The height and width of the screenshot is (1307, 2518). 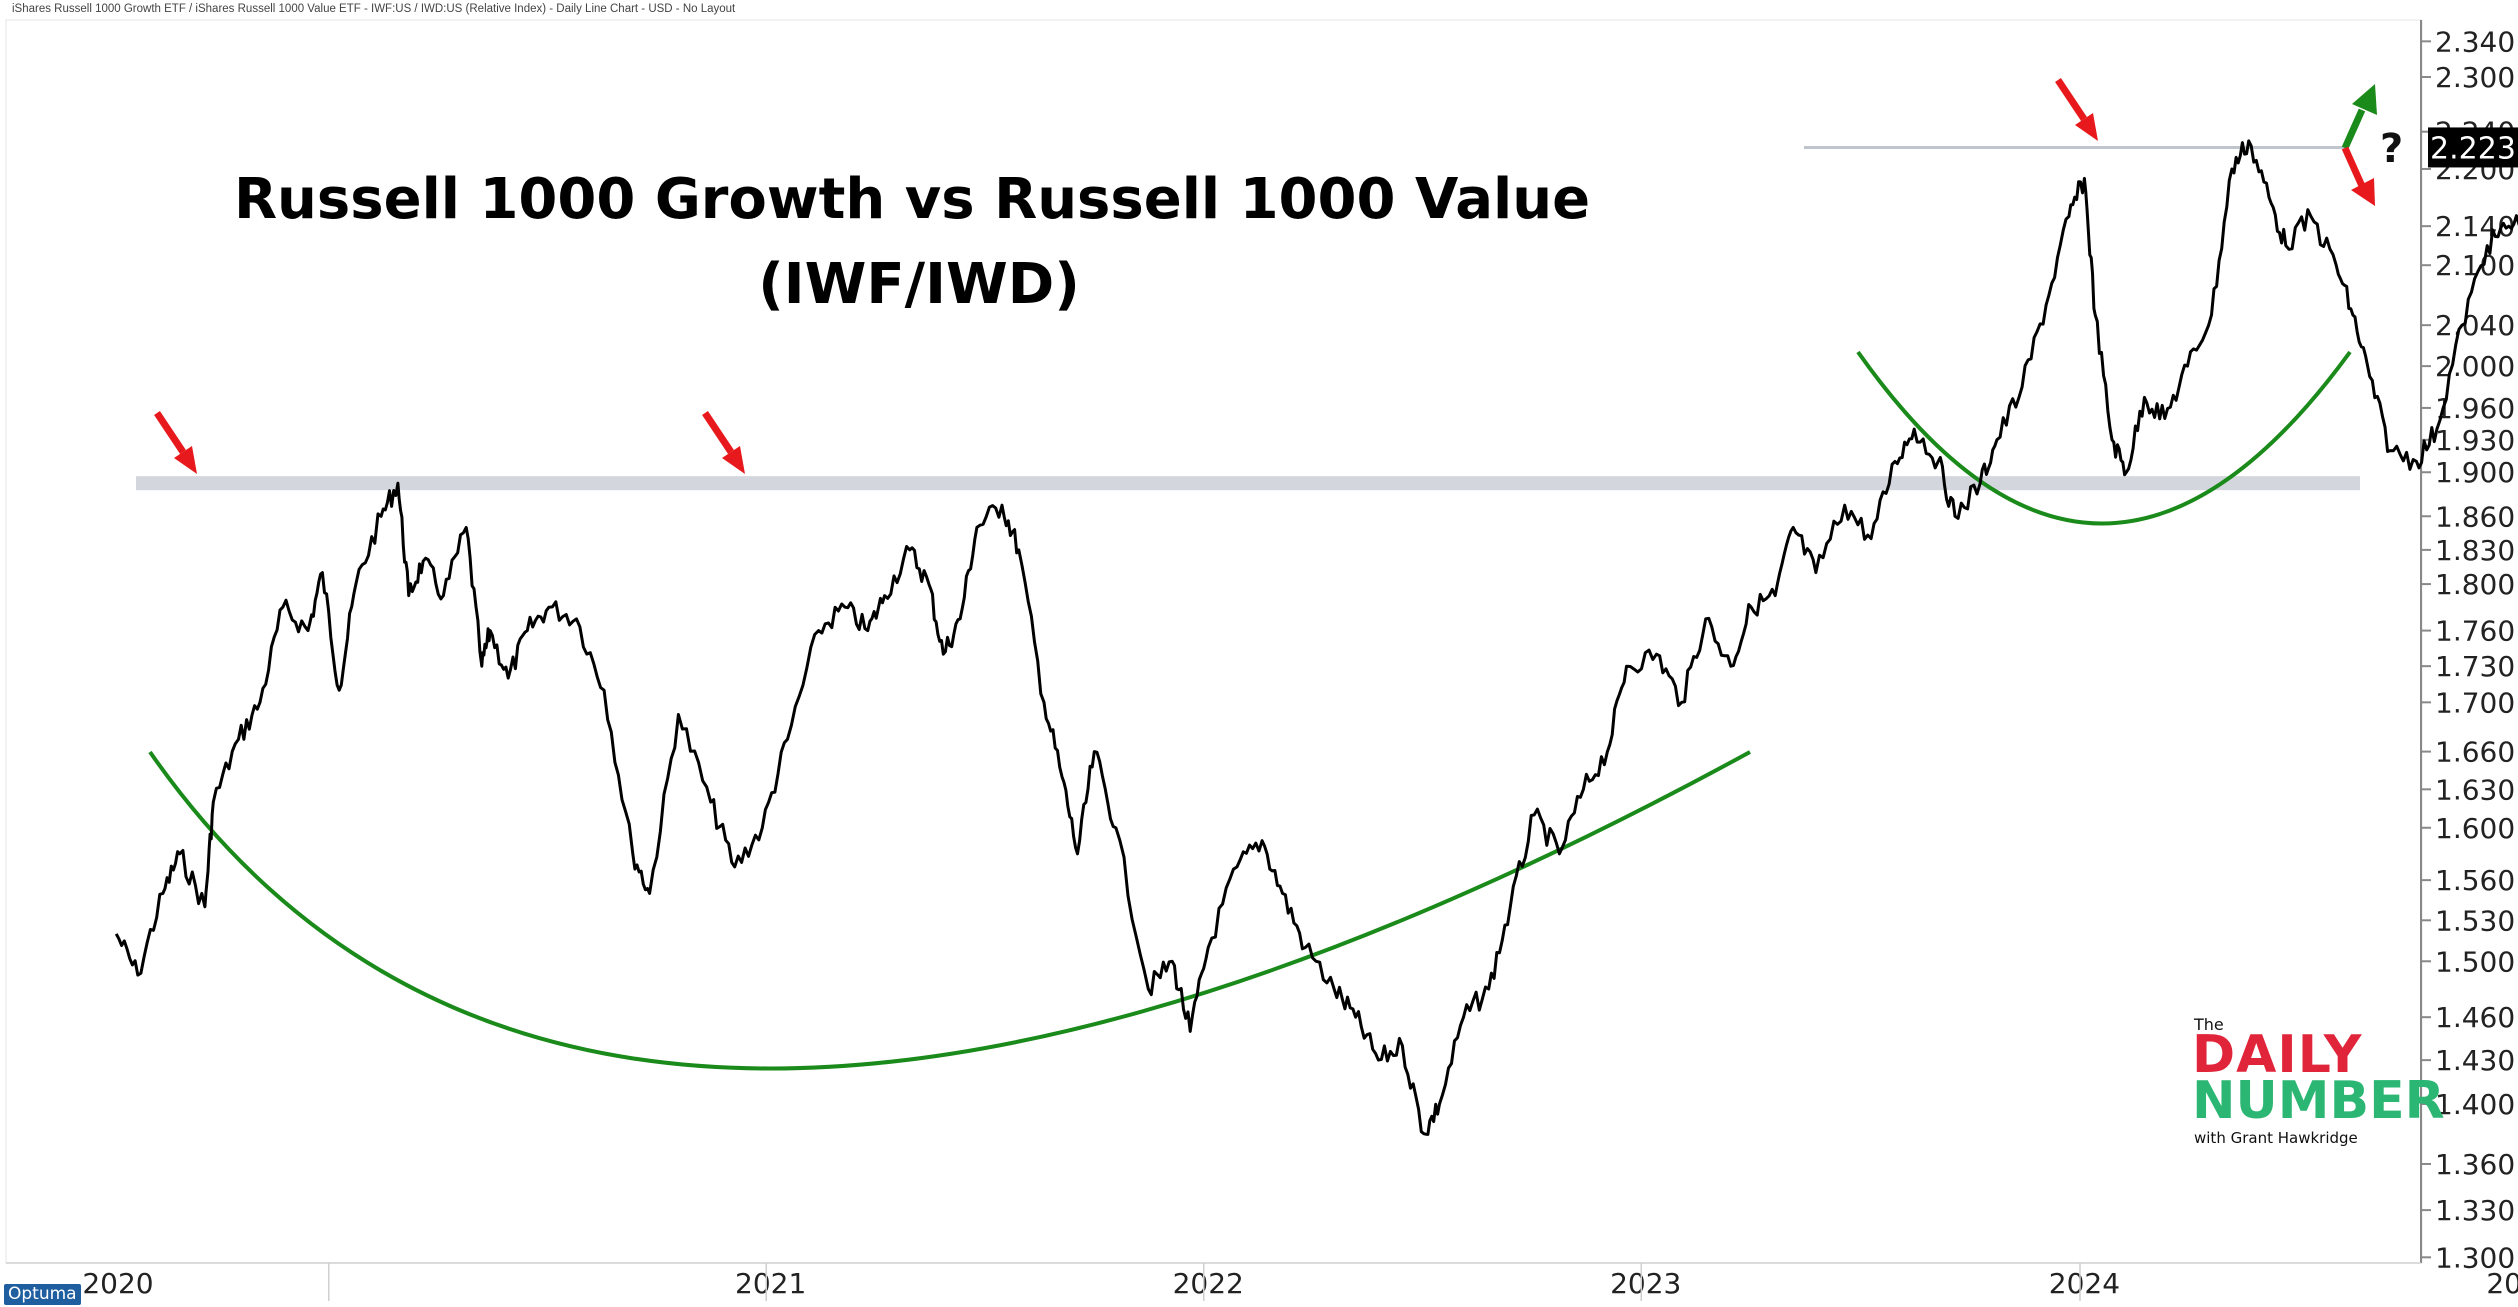 I want to click on x-tick-label: 2021, so click(x=770, y=1283).